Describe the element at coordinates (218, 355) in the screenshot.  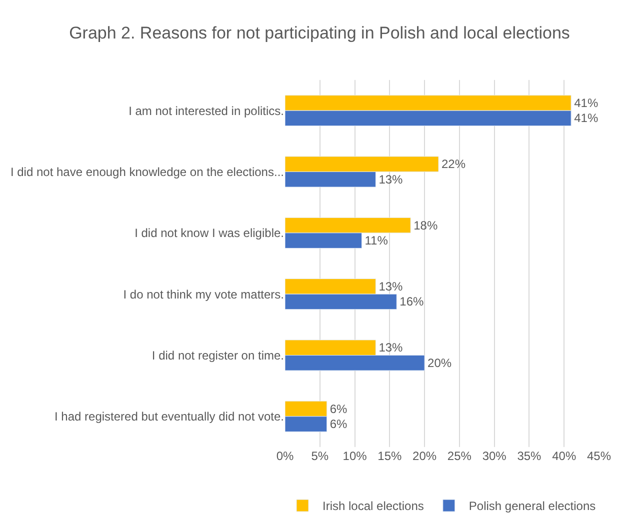
I see `y-tick-label: I did not register on time.` at that location.